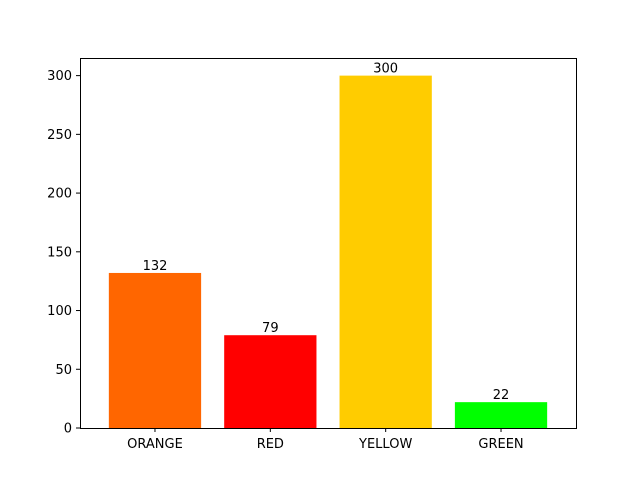  I want to click on bar-green, so click(501, 415).